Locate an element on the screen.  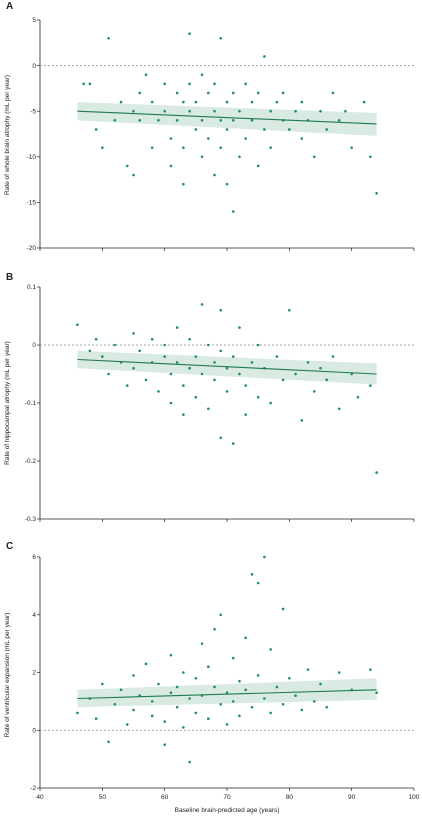
y-tick-label: -0.1 is located at coordinates (31, 403).